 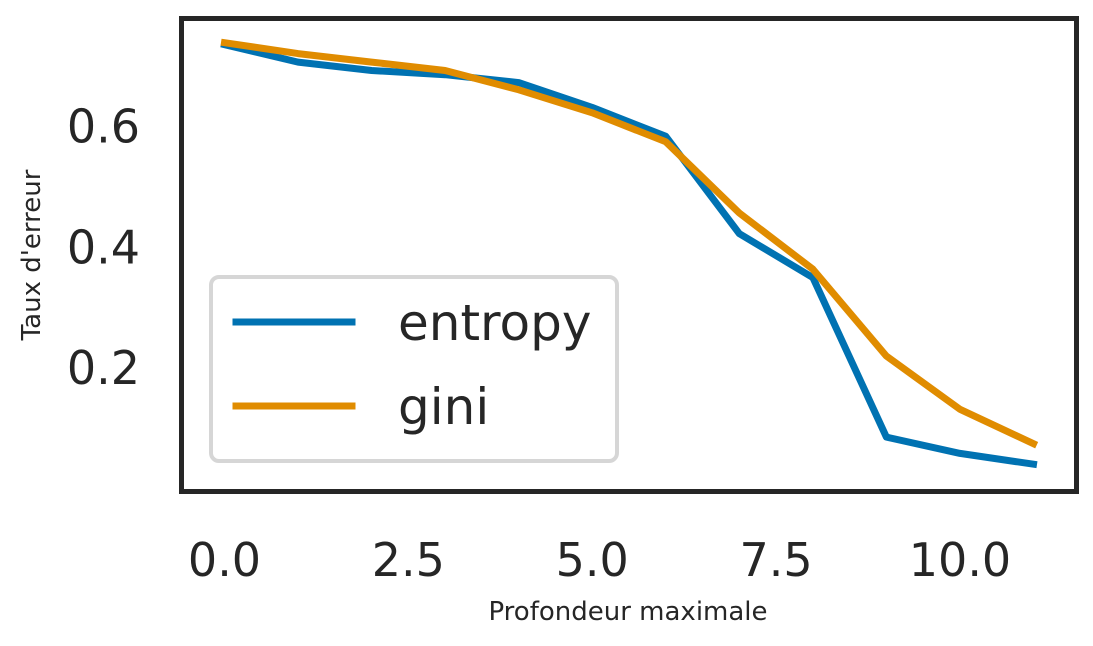 I want to click on x-tick-label: 7.5, so click(x=776, y=560).